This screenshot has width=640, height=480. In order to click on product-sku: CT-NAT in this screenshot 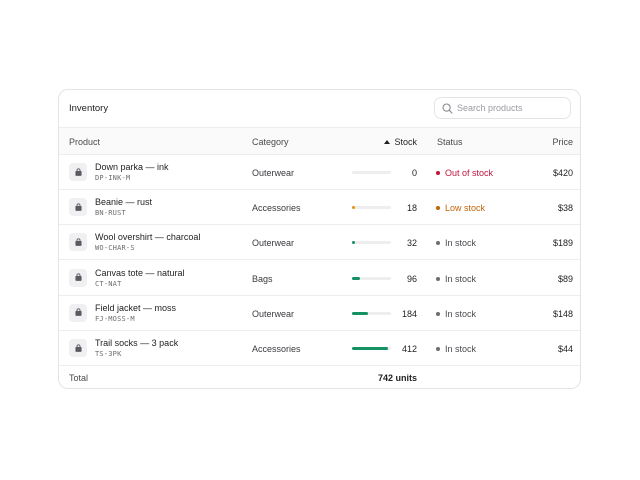, I will do `click(108, 283)`.